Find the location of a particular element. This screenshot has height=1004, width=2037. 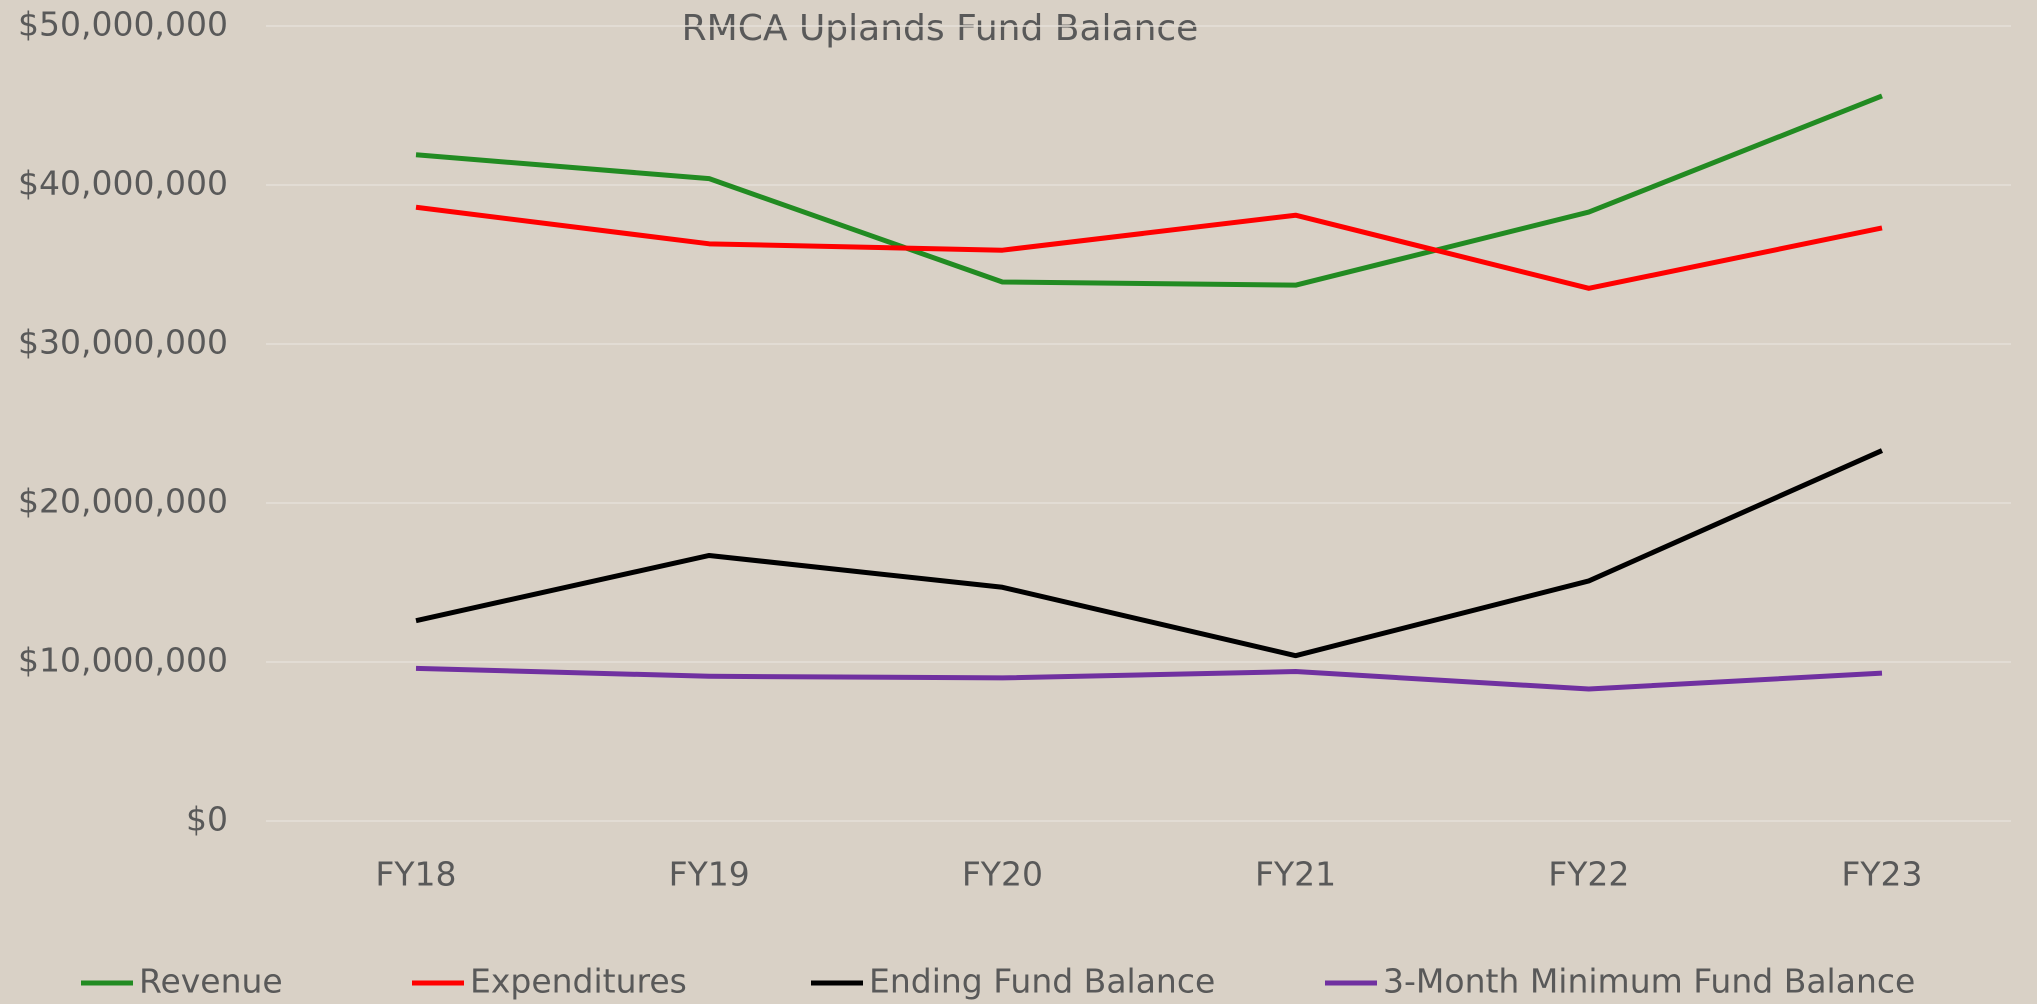

legend-label: Revenue is located at coordinates (211, 981).